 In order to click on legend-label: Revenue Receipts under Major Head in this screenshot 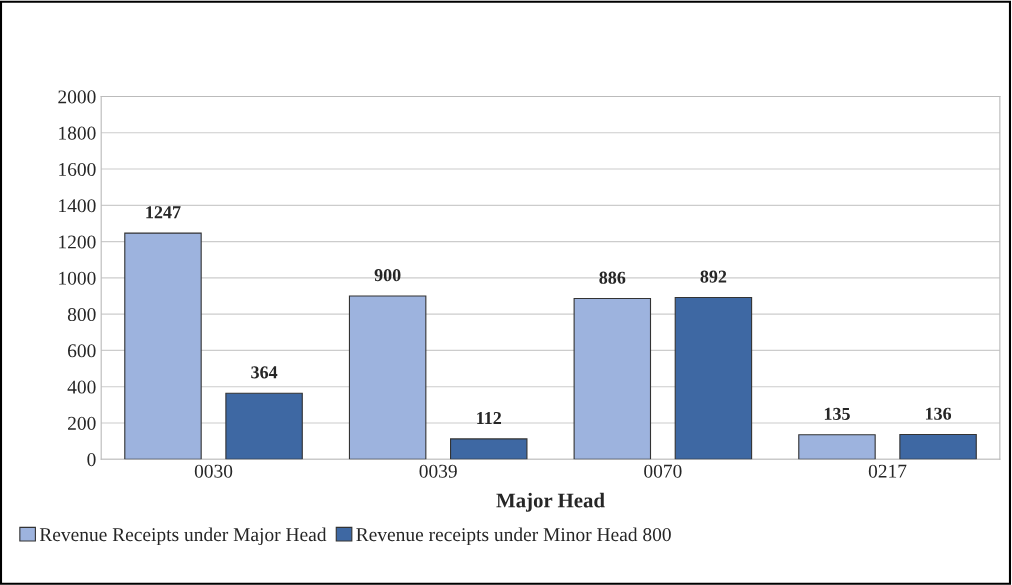, I will do `click(183, 536)`.